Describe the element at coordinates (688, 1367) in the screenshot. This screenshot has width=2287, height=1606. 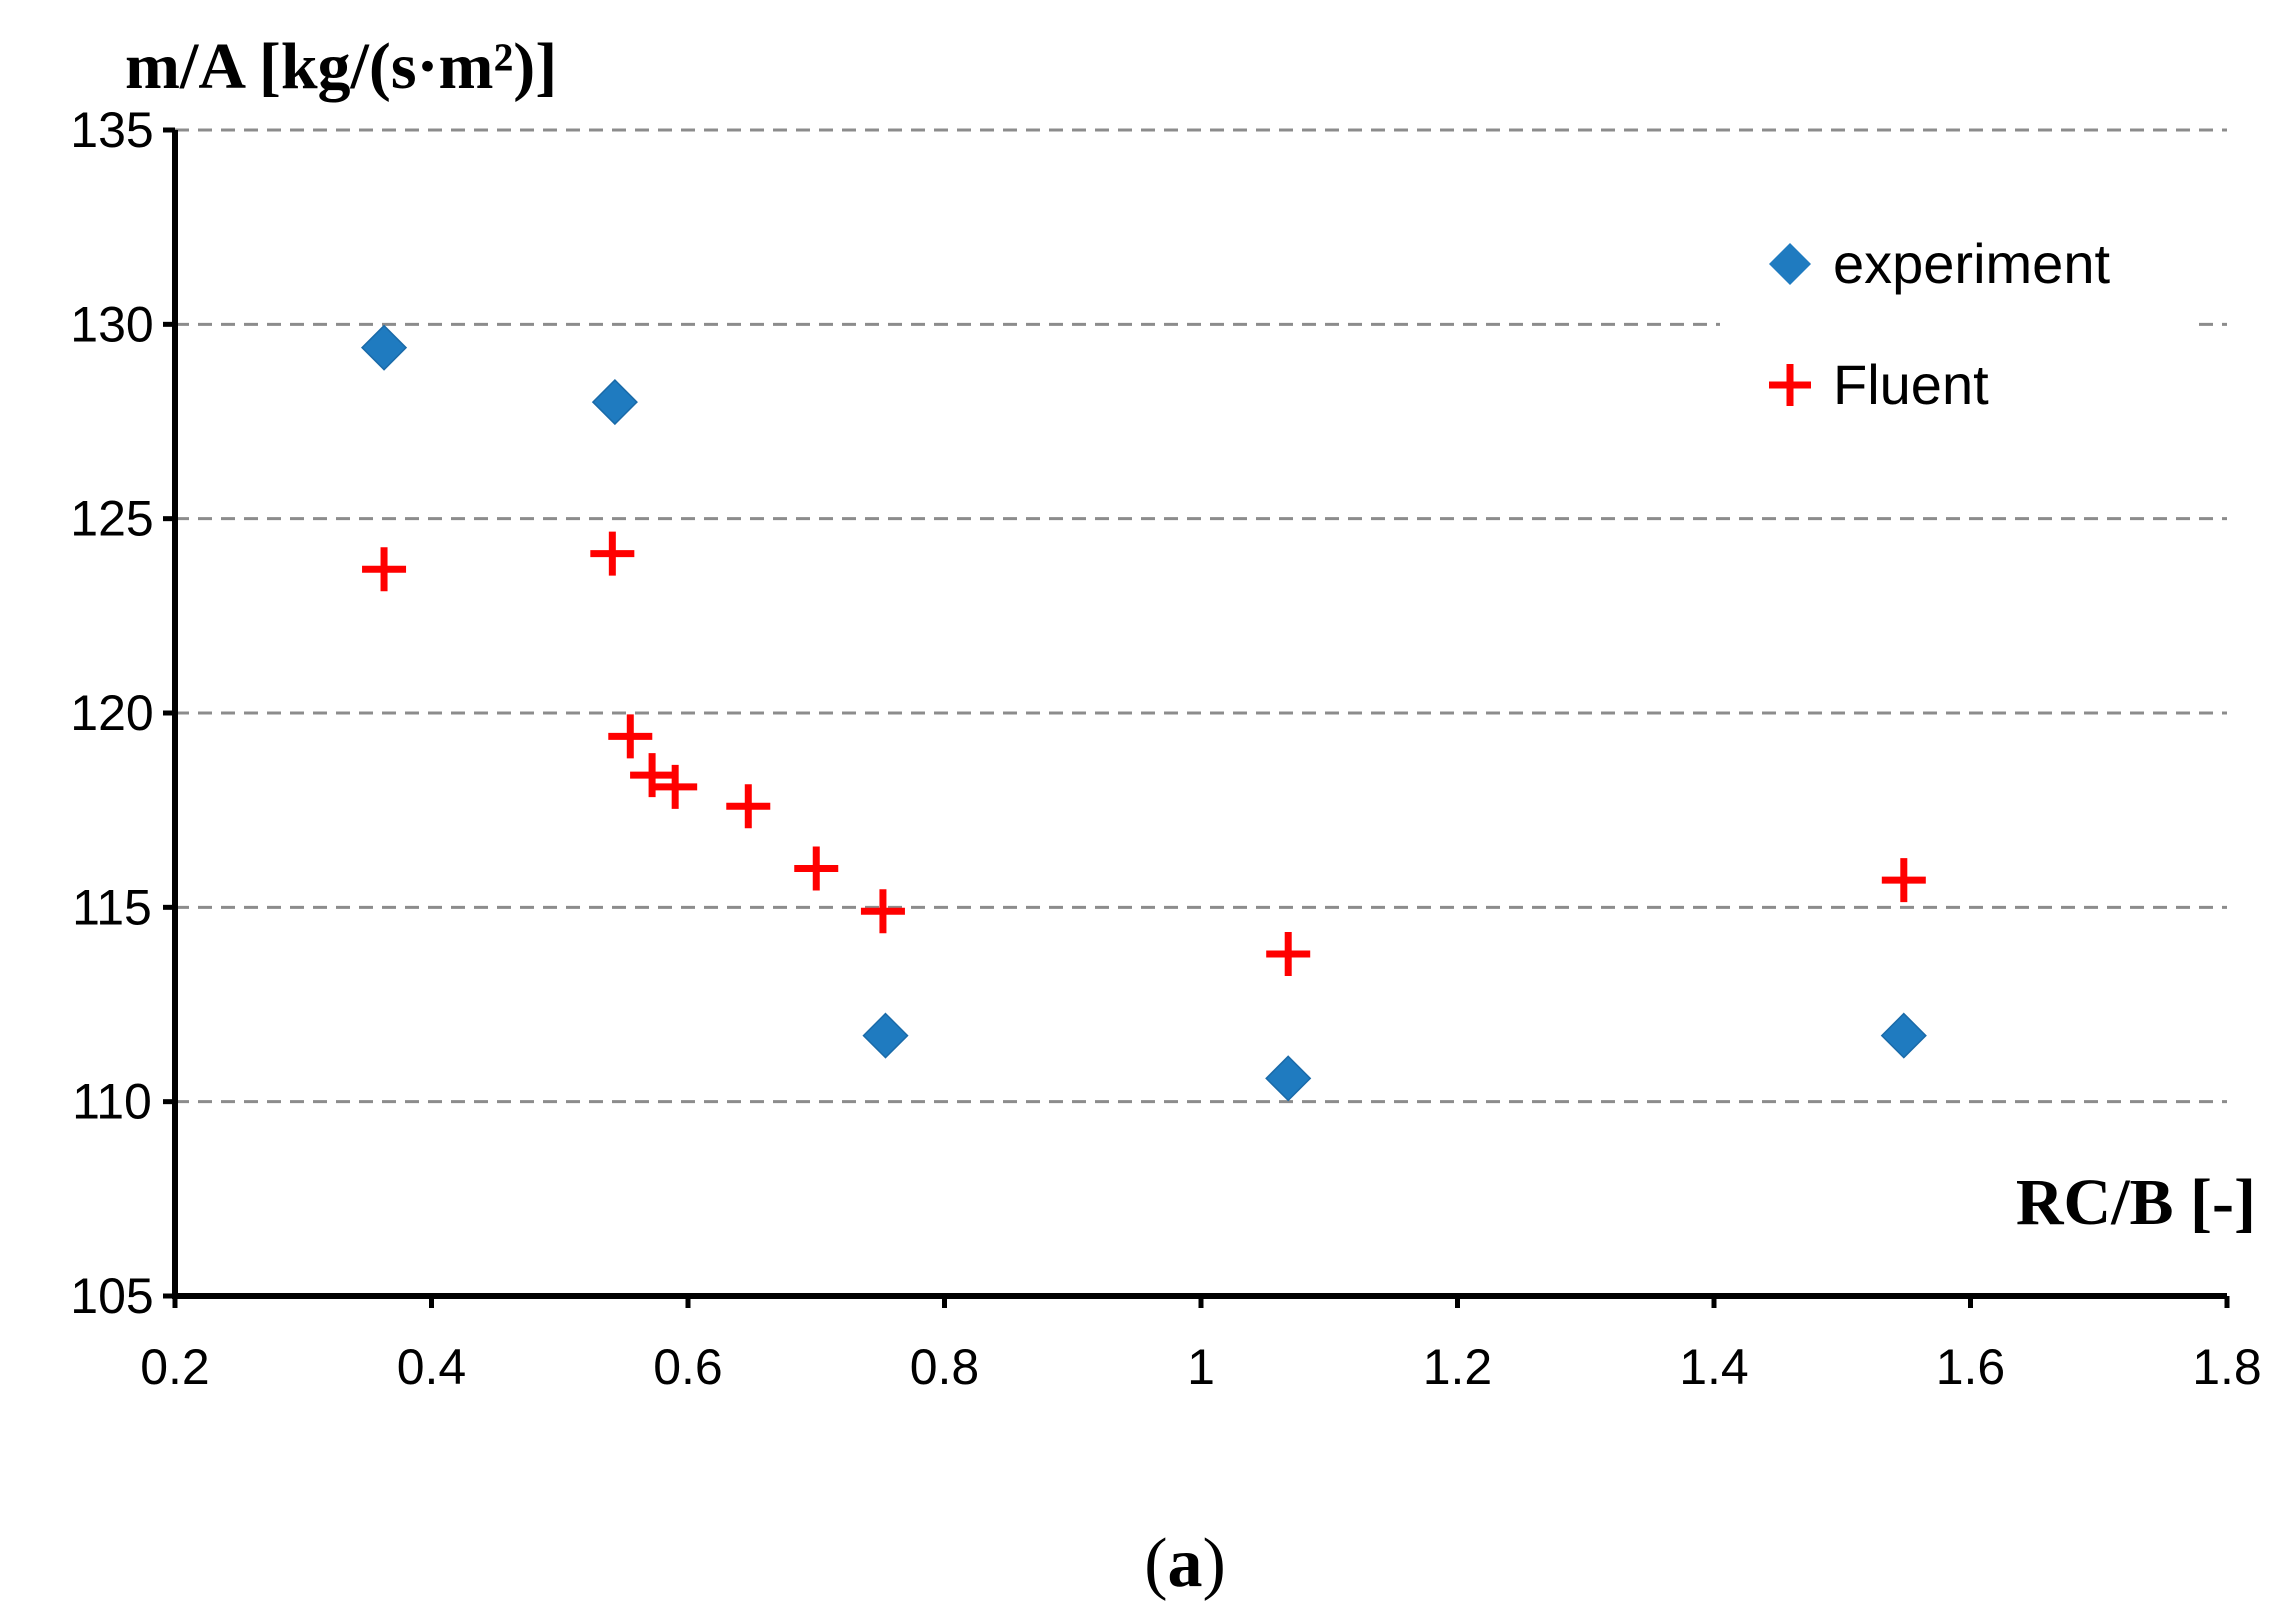
I see `x-tick-label: 0.6` at that location.